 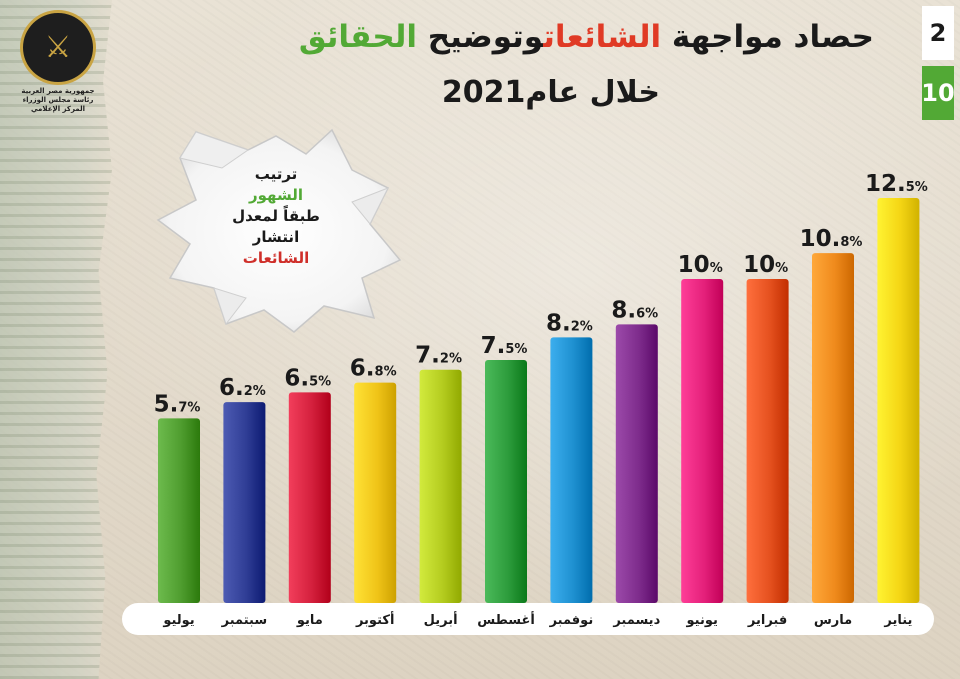 What do you see at coordinates (276, 237) in the screenshot?
I see `callout-line4: انتشار` at bounding box center [276, 237].